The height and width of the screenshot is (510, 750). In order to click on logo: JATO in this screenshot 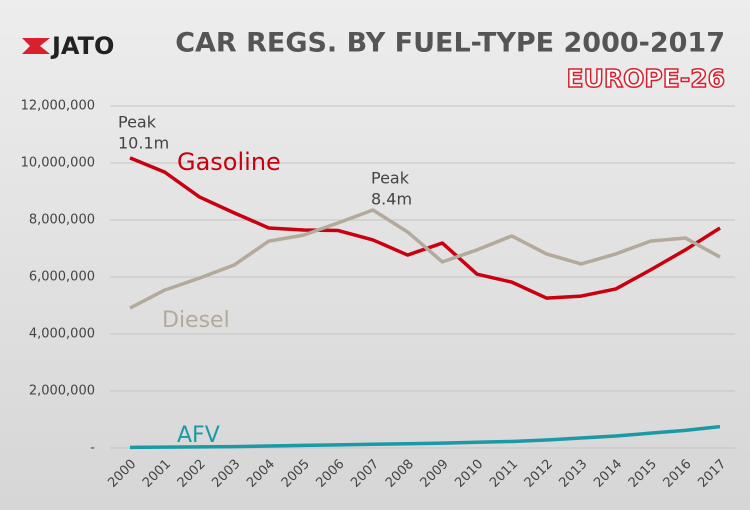, I will do `click(82, 46)`.